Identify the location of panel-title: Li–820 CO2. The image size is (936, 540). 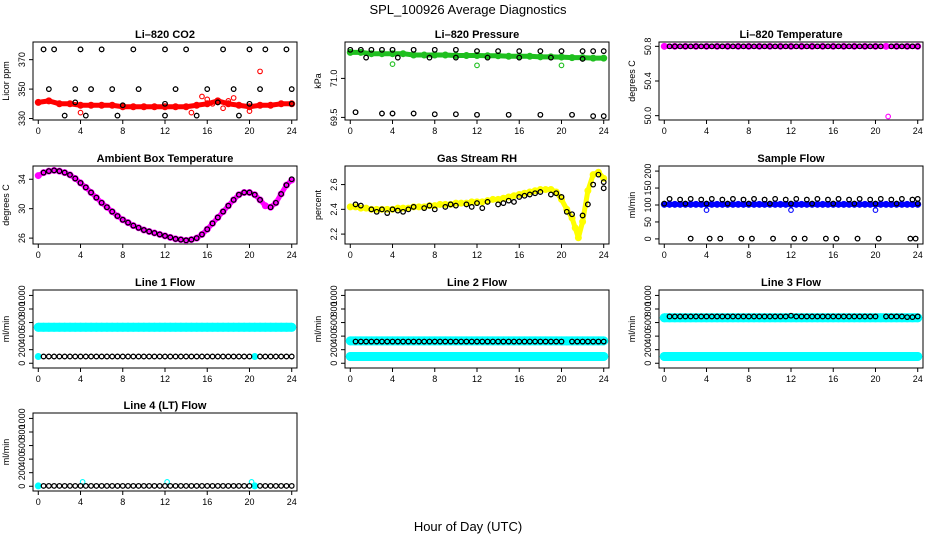
(165, 35).